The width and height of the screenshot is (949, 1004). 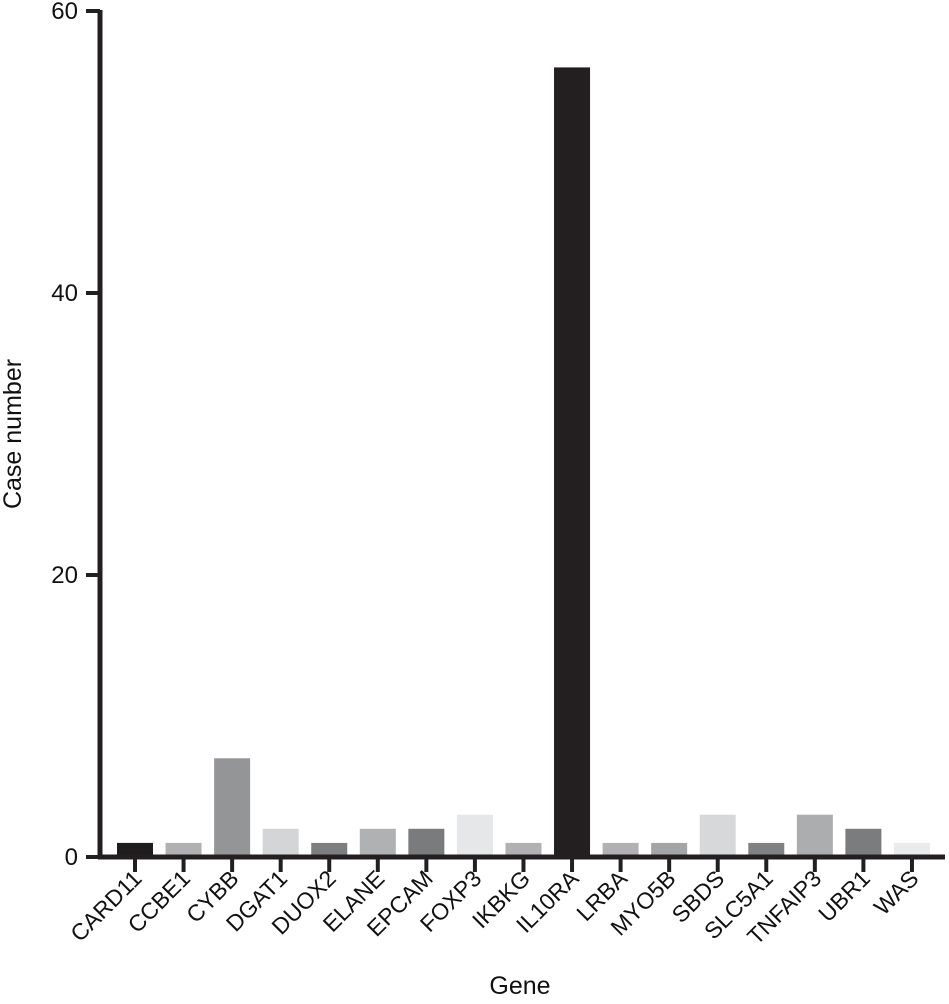 What do you see at coordinates (377, 842) in the screenshot?
I see `bar-elane` at bounding box center [377, 842].